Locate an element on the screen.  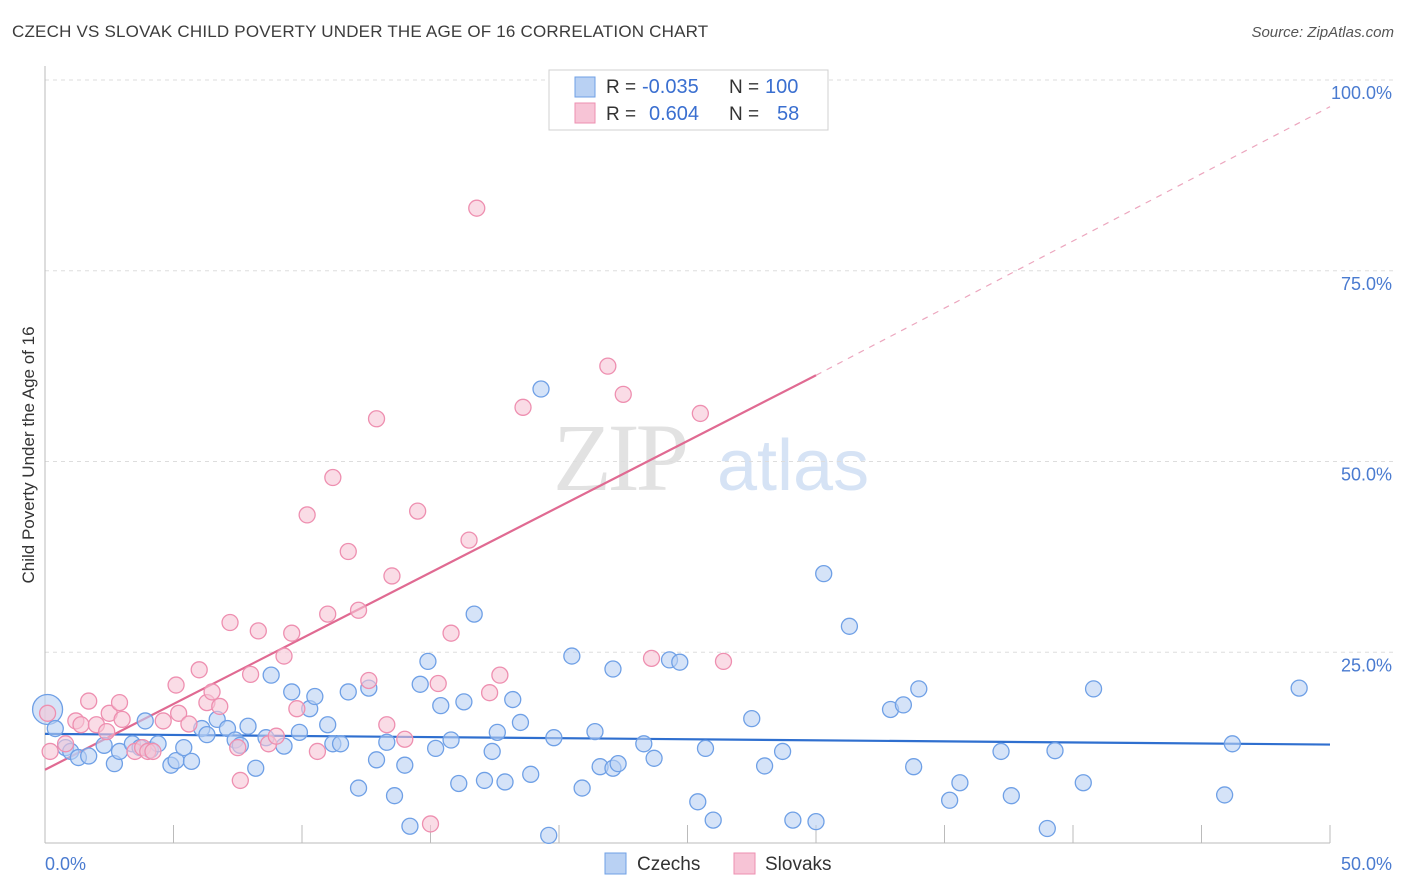
legend-n-value-slovaks: 58 is located at coordinates (788, 114).